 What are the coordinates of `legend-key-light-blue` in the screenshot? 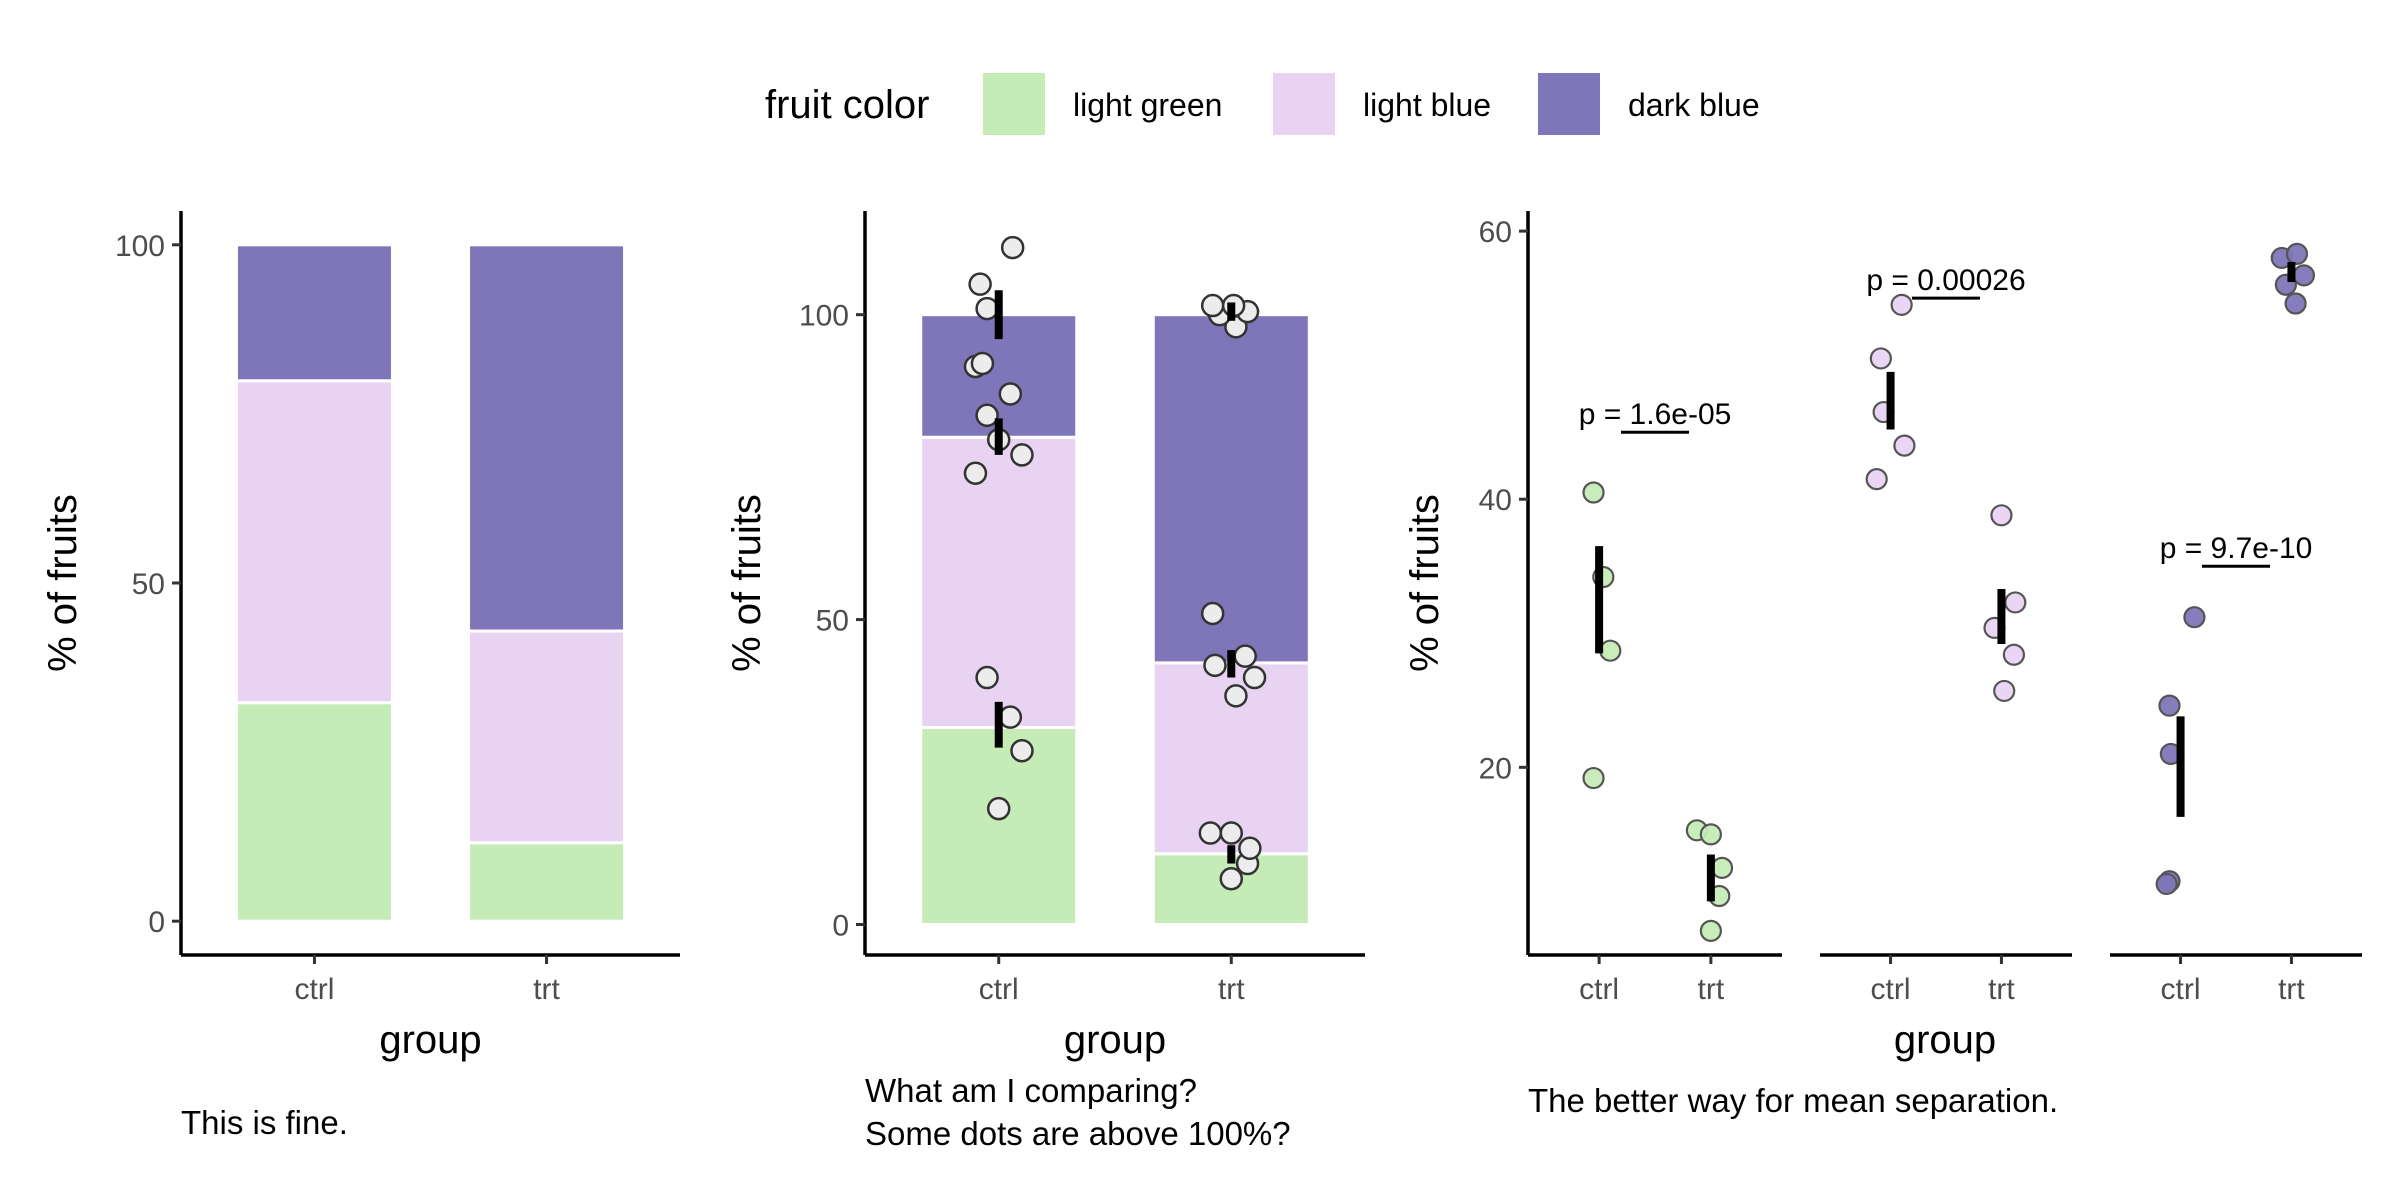 It's located at (1304, 104).